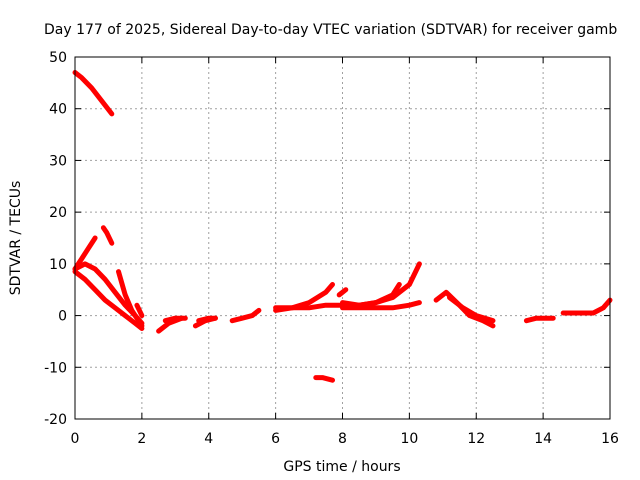 The image size is (640, 480). I want to click on y-tick-label: 30, so click(58, 161).